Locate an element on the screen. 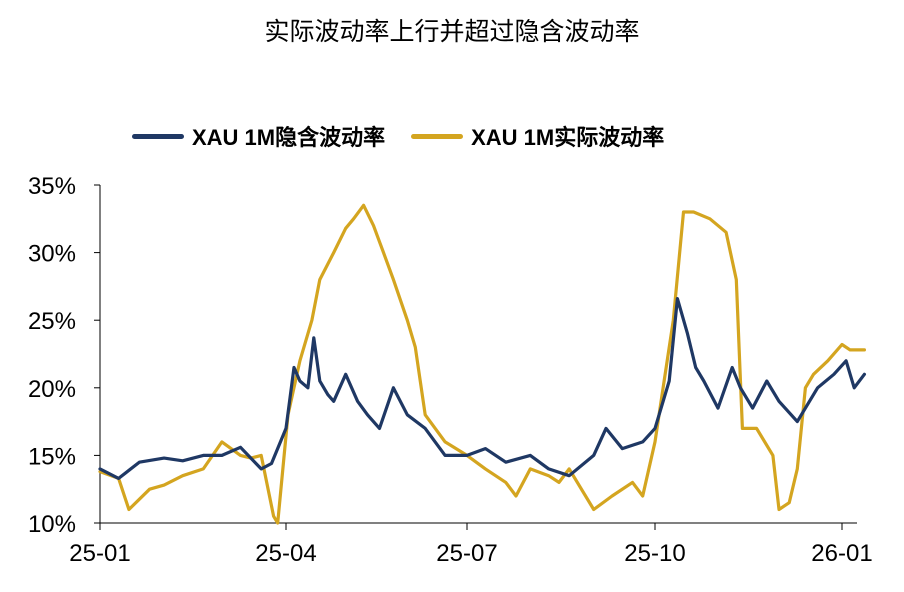  legend-item-realized-vol: XAU 1M实际波动率 is located at coordinates (537, 136).